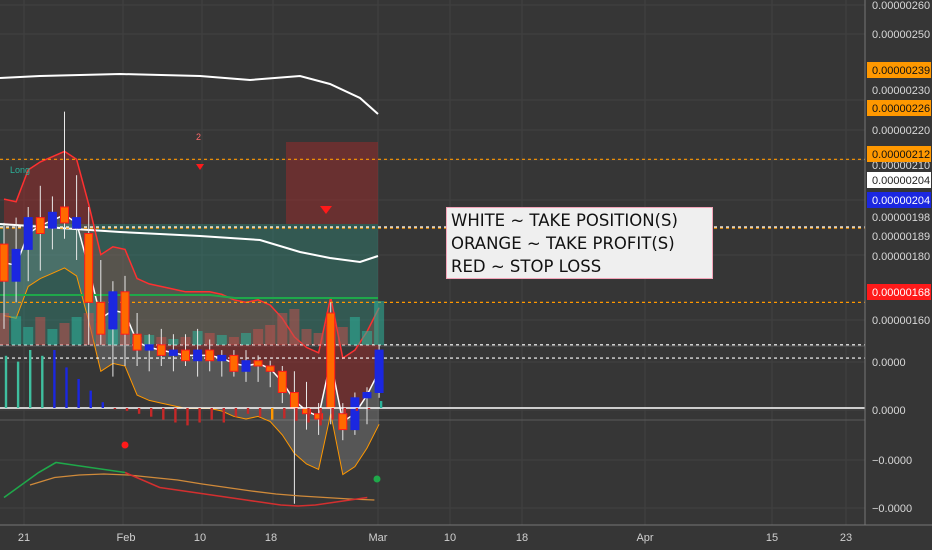  What do you see at coordinates (846, 538) in the screenshot?
I see `time-tick-label: 23` at bounding box center [846, 538].